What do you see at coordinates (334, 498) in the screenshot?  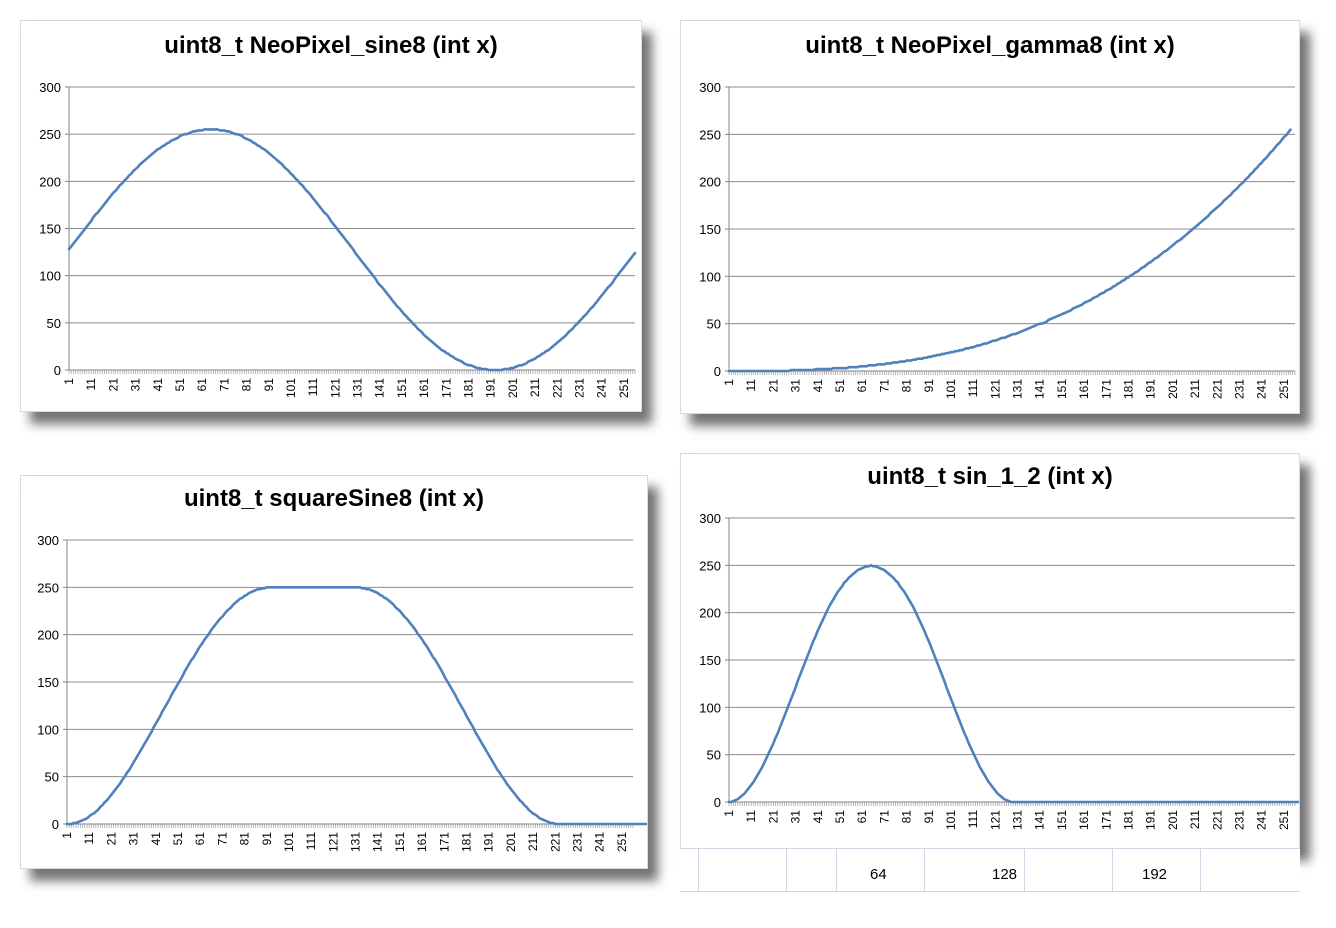 I see `chart-title: uint8_t squareSine8 (int x)` at bounding box center [334, 498].